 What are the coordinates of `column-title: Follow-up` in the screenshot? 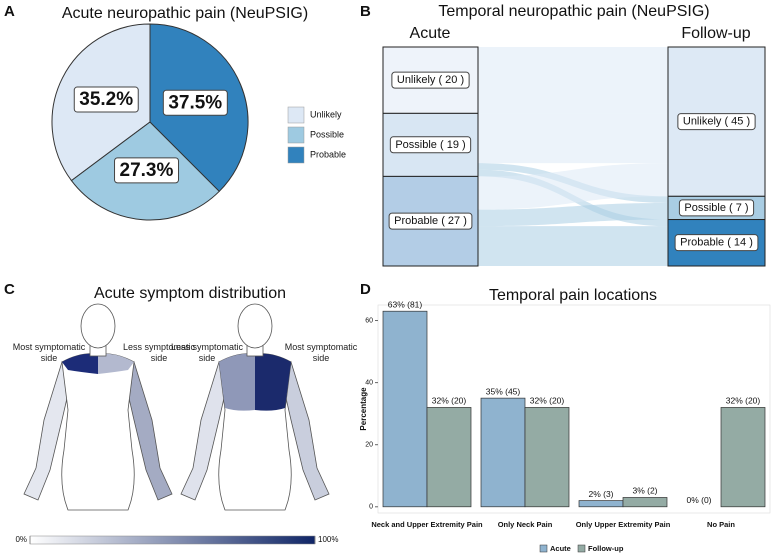 It's located at (715, 33).